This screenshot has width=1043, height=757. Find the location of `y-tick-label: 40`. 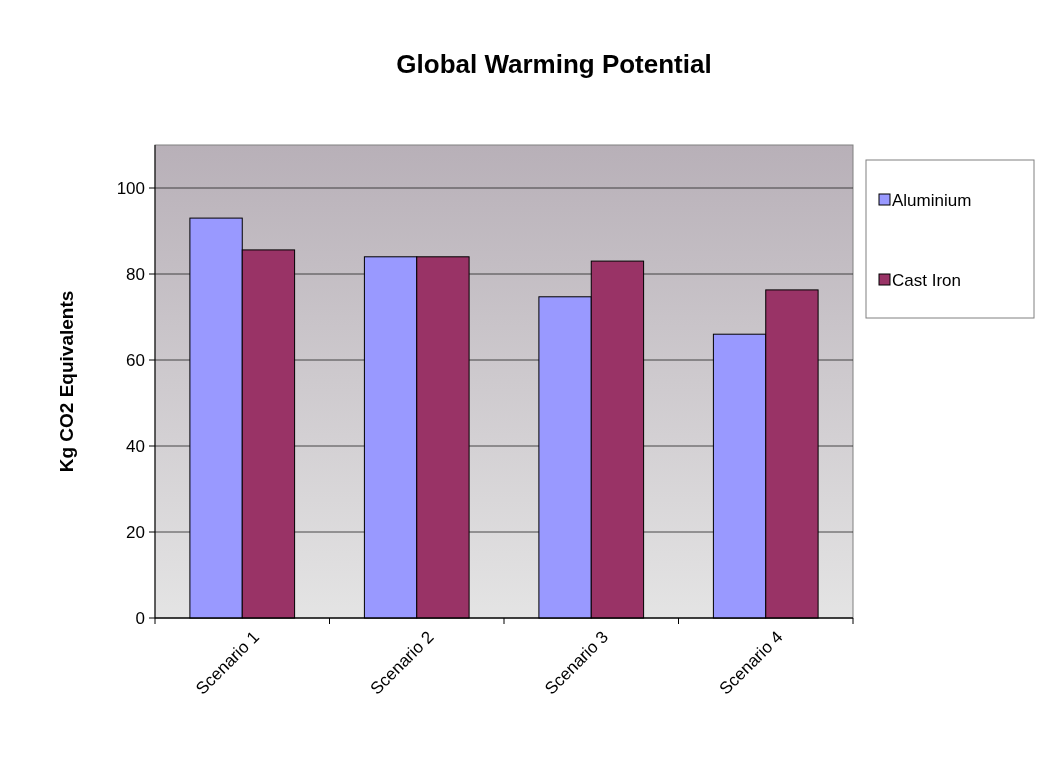

y-tick-label: 40 is located at coordinates (135, 446).